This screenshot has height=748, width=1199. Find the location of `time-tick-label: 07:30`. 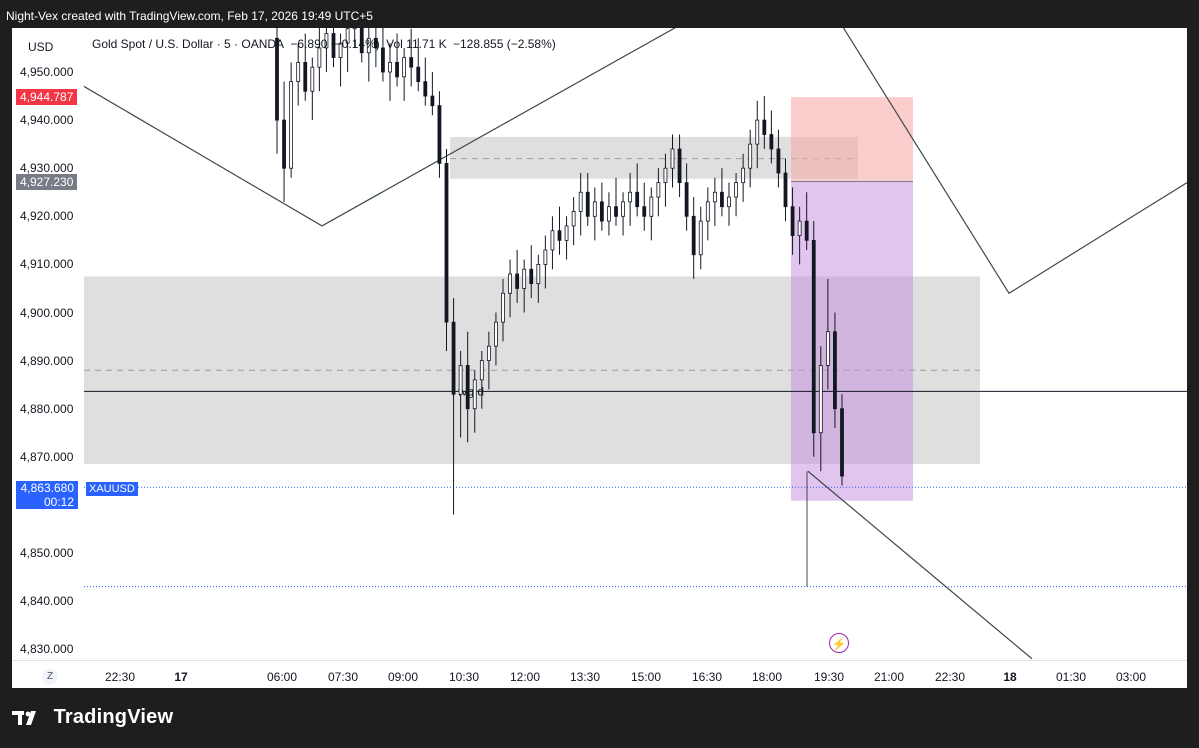

time-tick-label: 07:30 is located at coordinates (343, 677).